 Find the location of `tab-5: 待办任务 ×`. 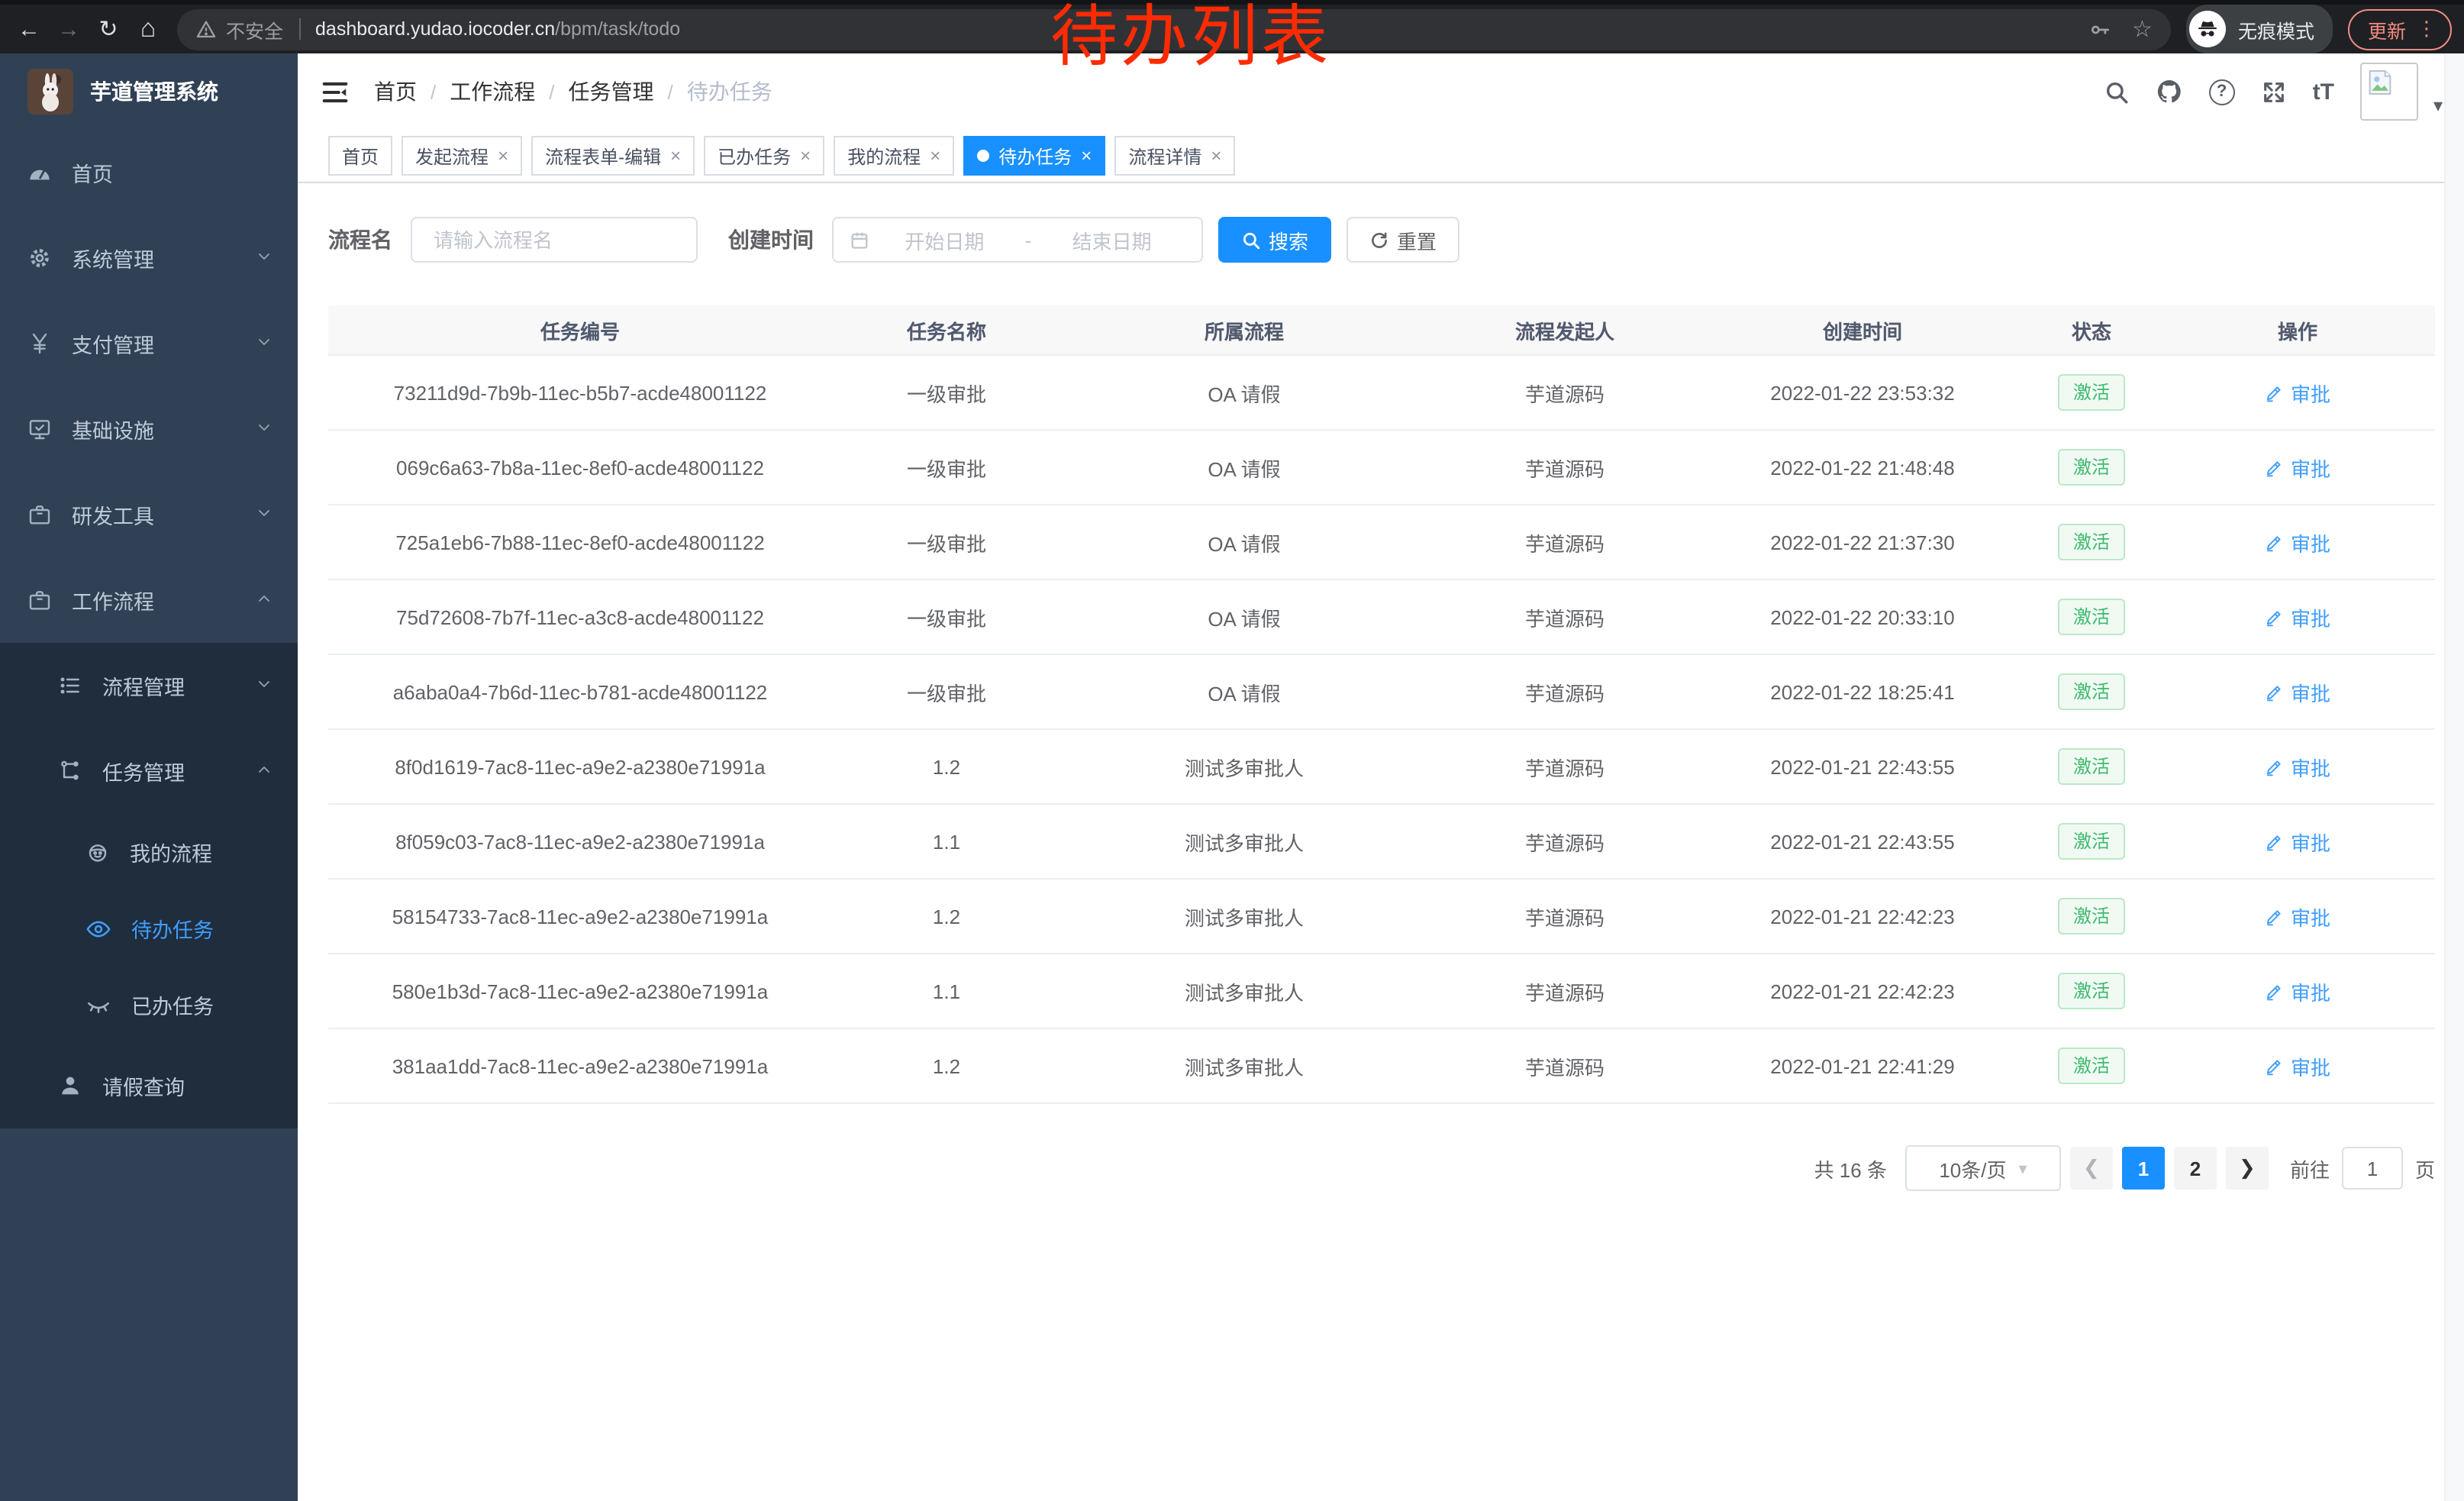

tab-5: 待办任务 × is located at coordinates (1034, 156).